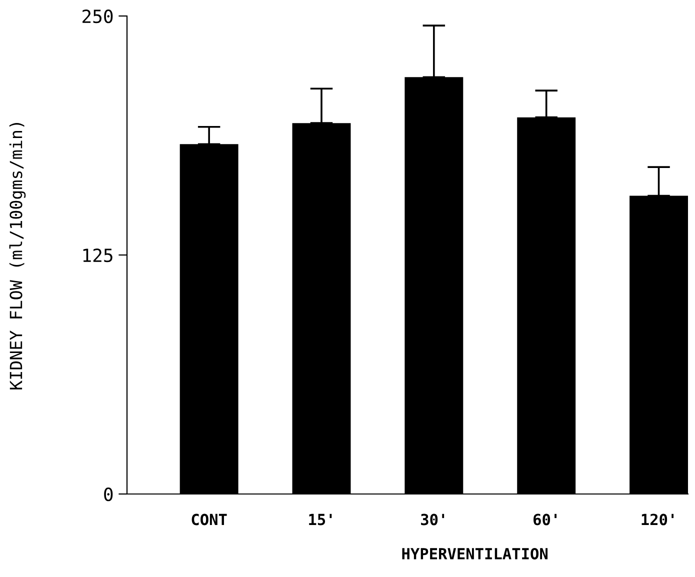 This screenshot has width=695, height=577. What do you see at coordinates (658, 520) in the screenshot?
I see `x-tick-label: 120'` at bounding box center [658, 520].